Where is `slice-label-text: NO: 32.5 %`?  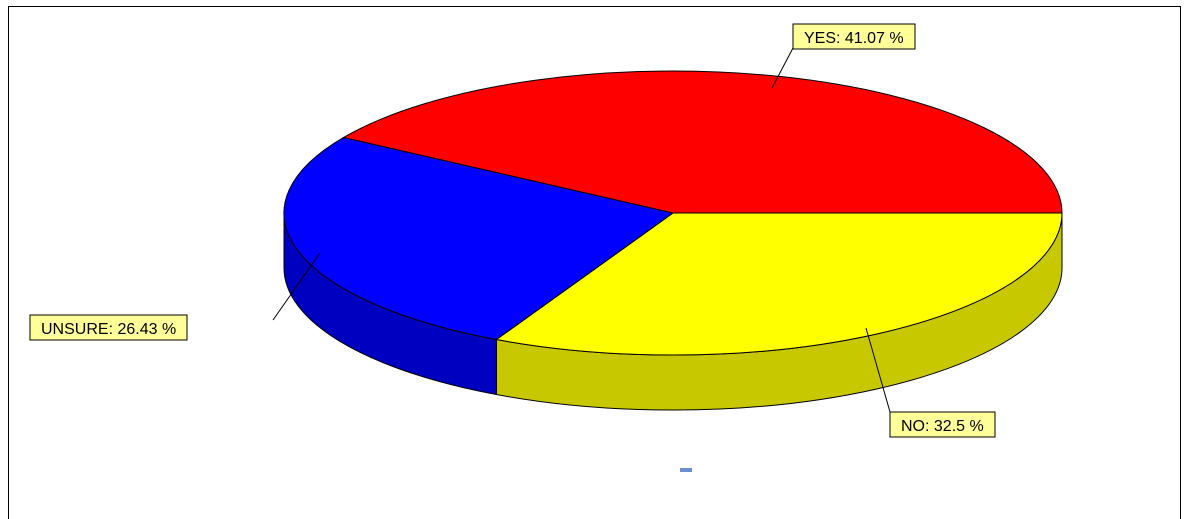
slice-label-text: NO: 32.5 % is located at coordinates (942, 426).